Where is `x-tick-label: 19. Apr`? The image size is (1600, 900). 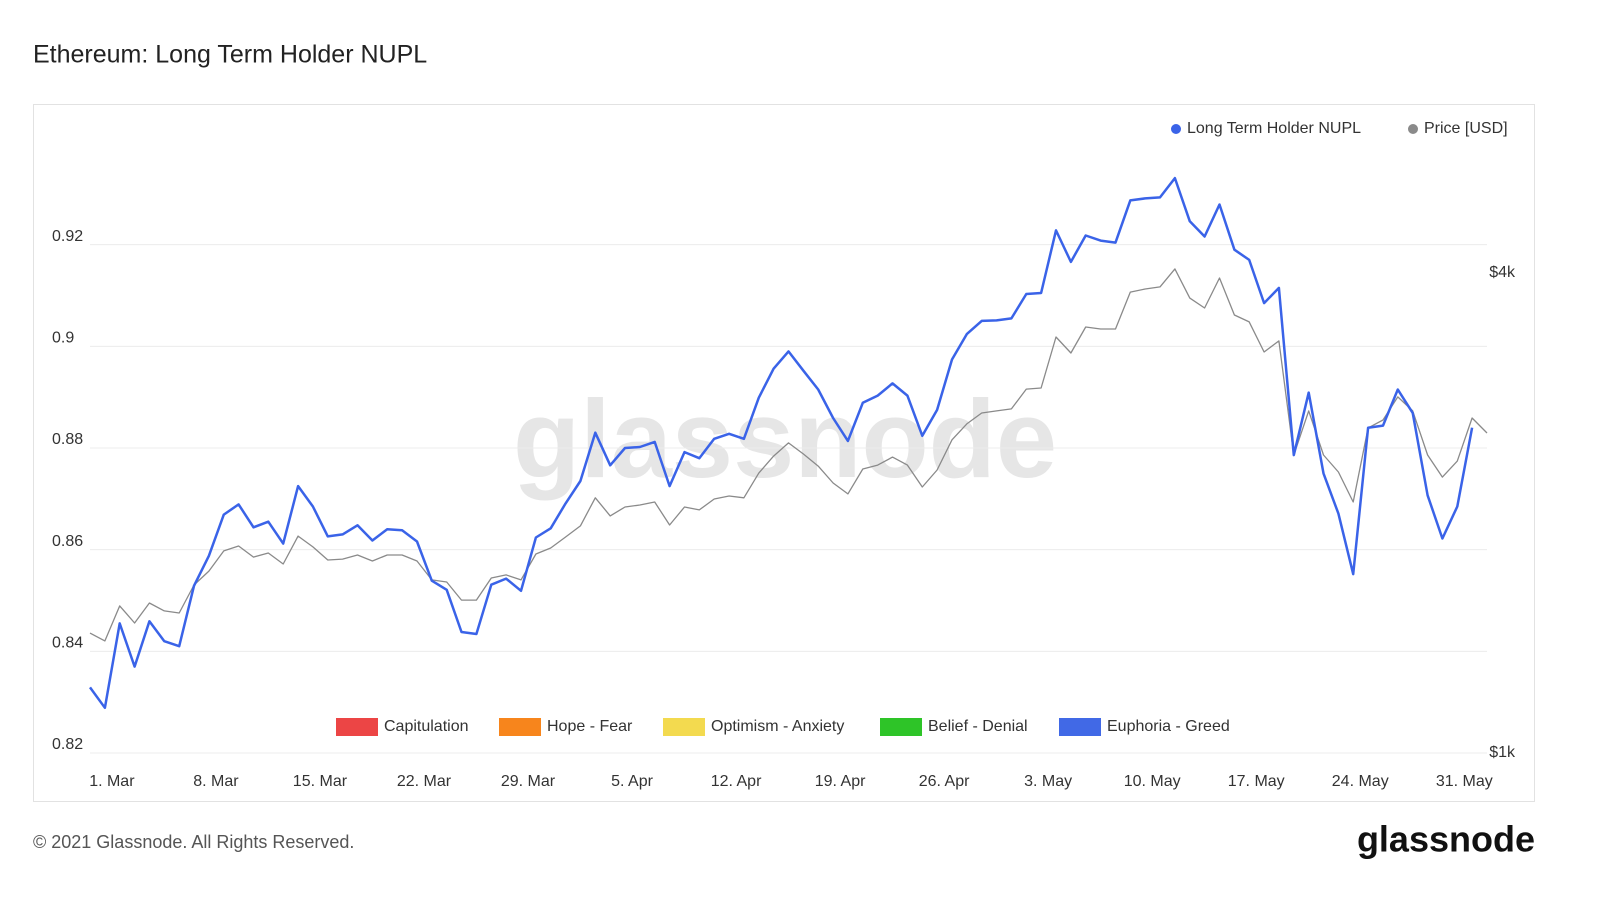 x-tick-label: 19. Apr is located at coordinates (840, 781).